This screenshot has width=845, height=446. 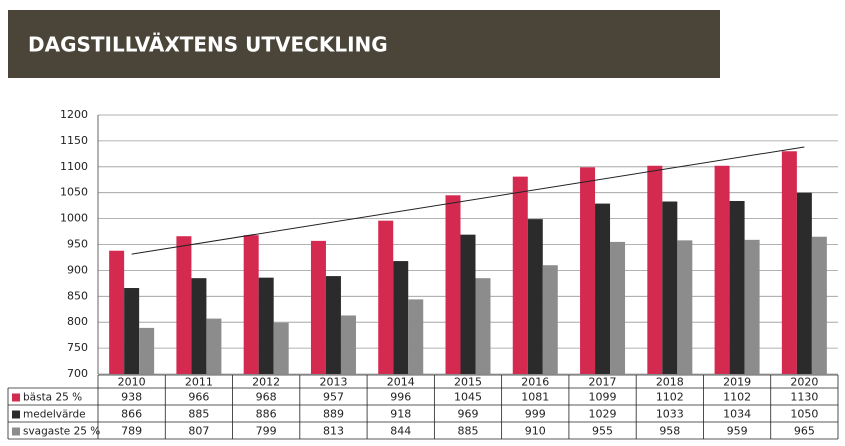 I want to click on table-value: 789, so click(x=131, y=431).